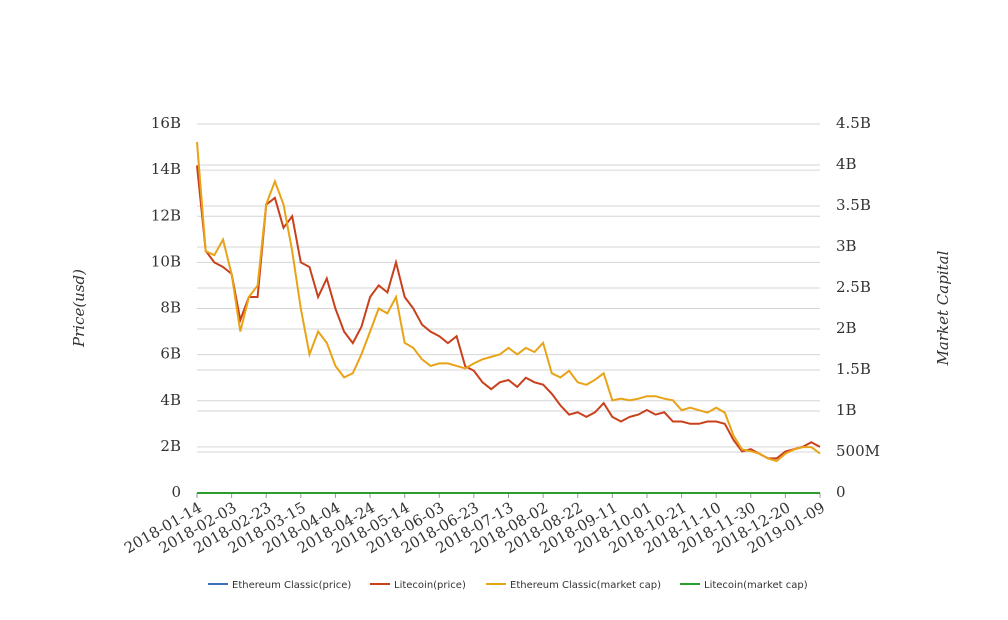 This screenshot has width=1008, height=620. What do you see at coordinates (846, 328) in the screenshot?
I see `y2-tick-label: 2B` at bounding box center [846, 328].